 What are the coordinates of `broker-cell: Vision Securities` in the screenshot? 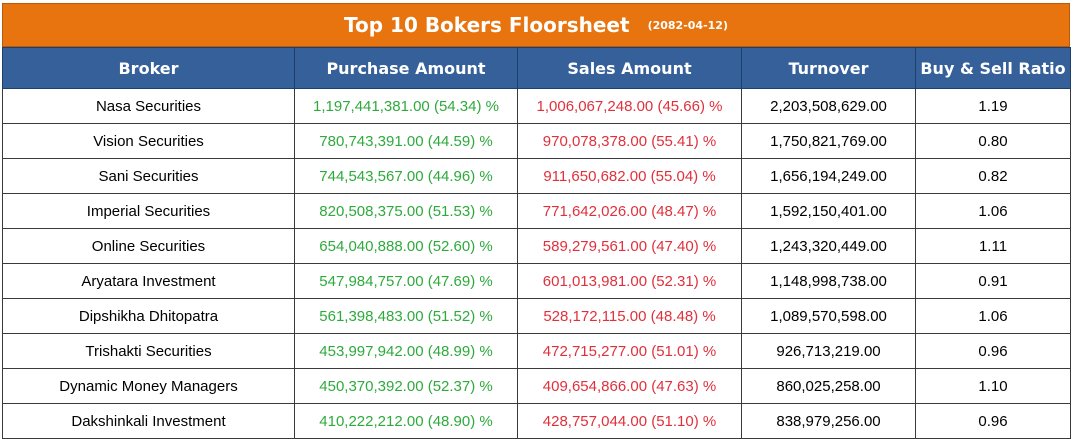 It's located at (148, 141).